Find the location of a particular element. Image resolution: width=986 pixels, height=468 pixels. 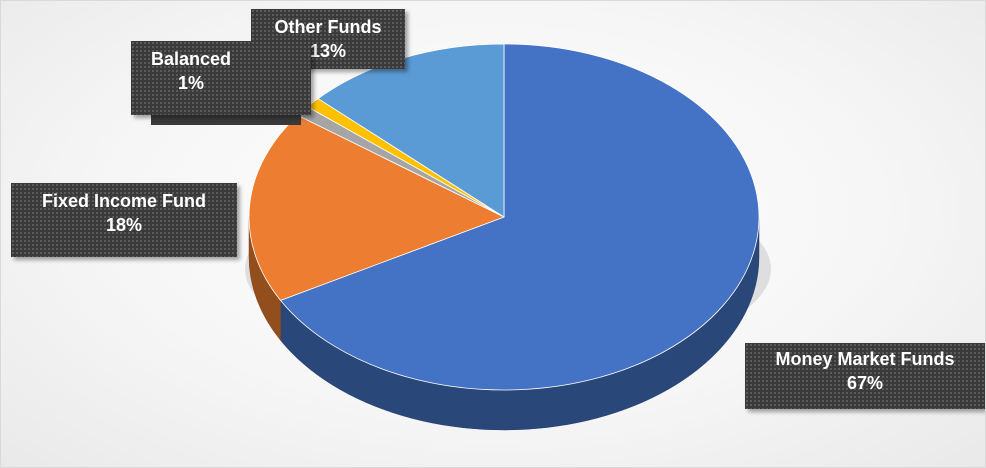

data-label-fixed-income: Fixed Income Fund 18% is located at coordinates (124, 220).